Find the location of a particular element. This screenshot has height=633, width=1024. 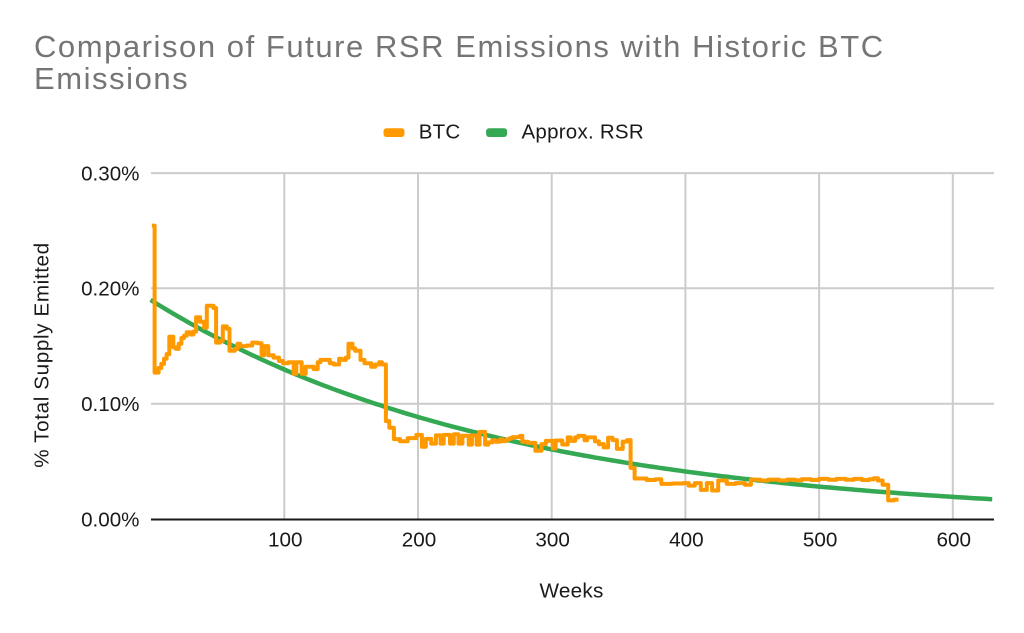

svg-text: BTC is located at coordinates (440, 131).